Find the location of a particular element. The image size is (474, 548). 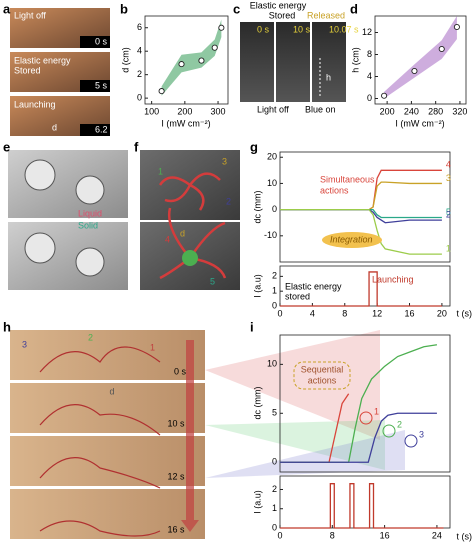

photo-label: 5 is located at coordinates (212, 281).